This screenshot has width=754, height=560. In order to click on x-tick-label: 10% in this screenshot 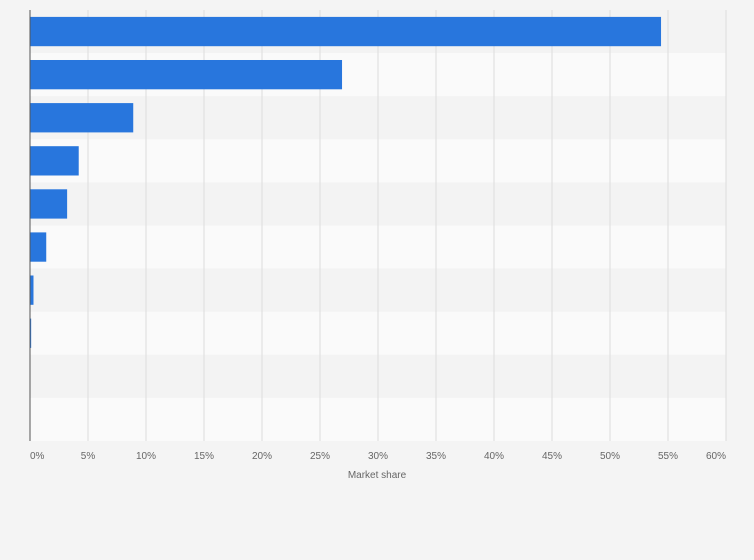, I will do `click(146, 456)`.